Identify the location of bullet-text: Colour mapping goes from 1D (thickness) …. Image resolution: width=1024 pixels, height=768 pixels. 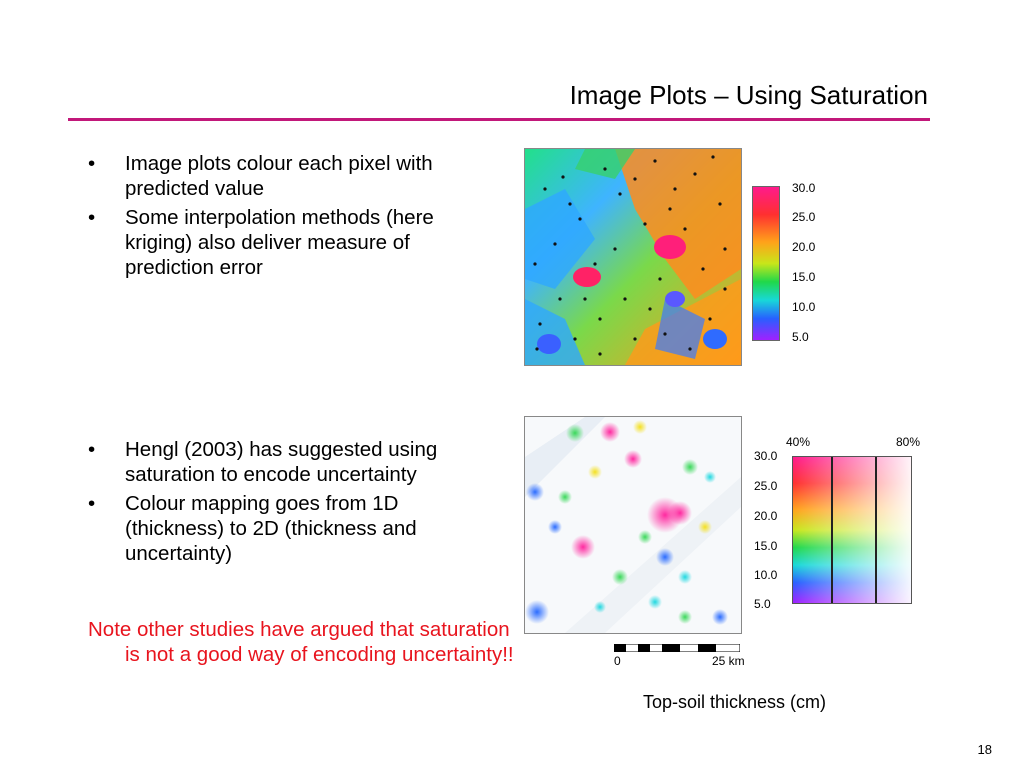
(271, 528).